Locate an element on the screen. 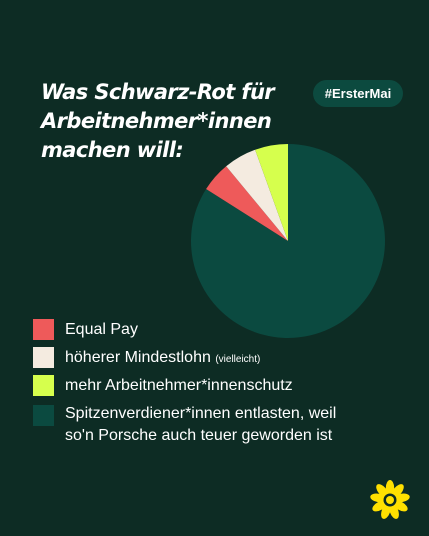 The height and width of the screenshot is (536, 429). title-line-2: Arbeitnehmer*innen is located at coordinates (156, 121).